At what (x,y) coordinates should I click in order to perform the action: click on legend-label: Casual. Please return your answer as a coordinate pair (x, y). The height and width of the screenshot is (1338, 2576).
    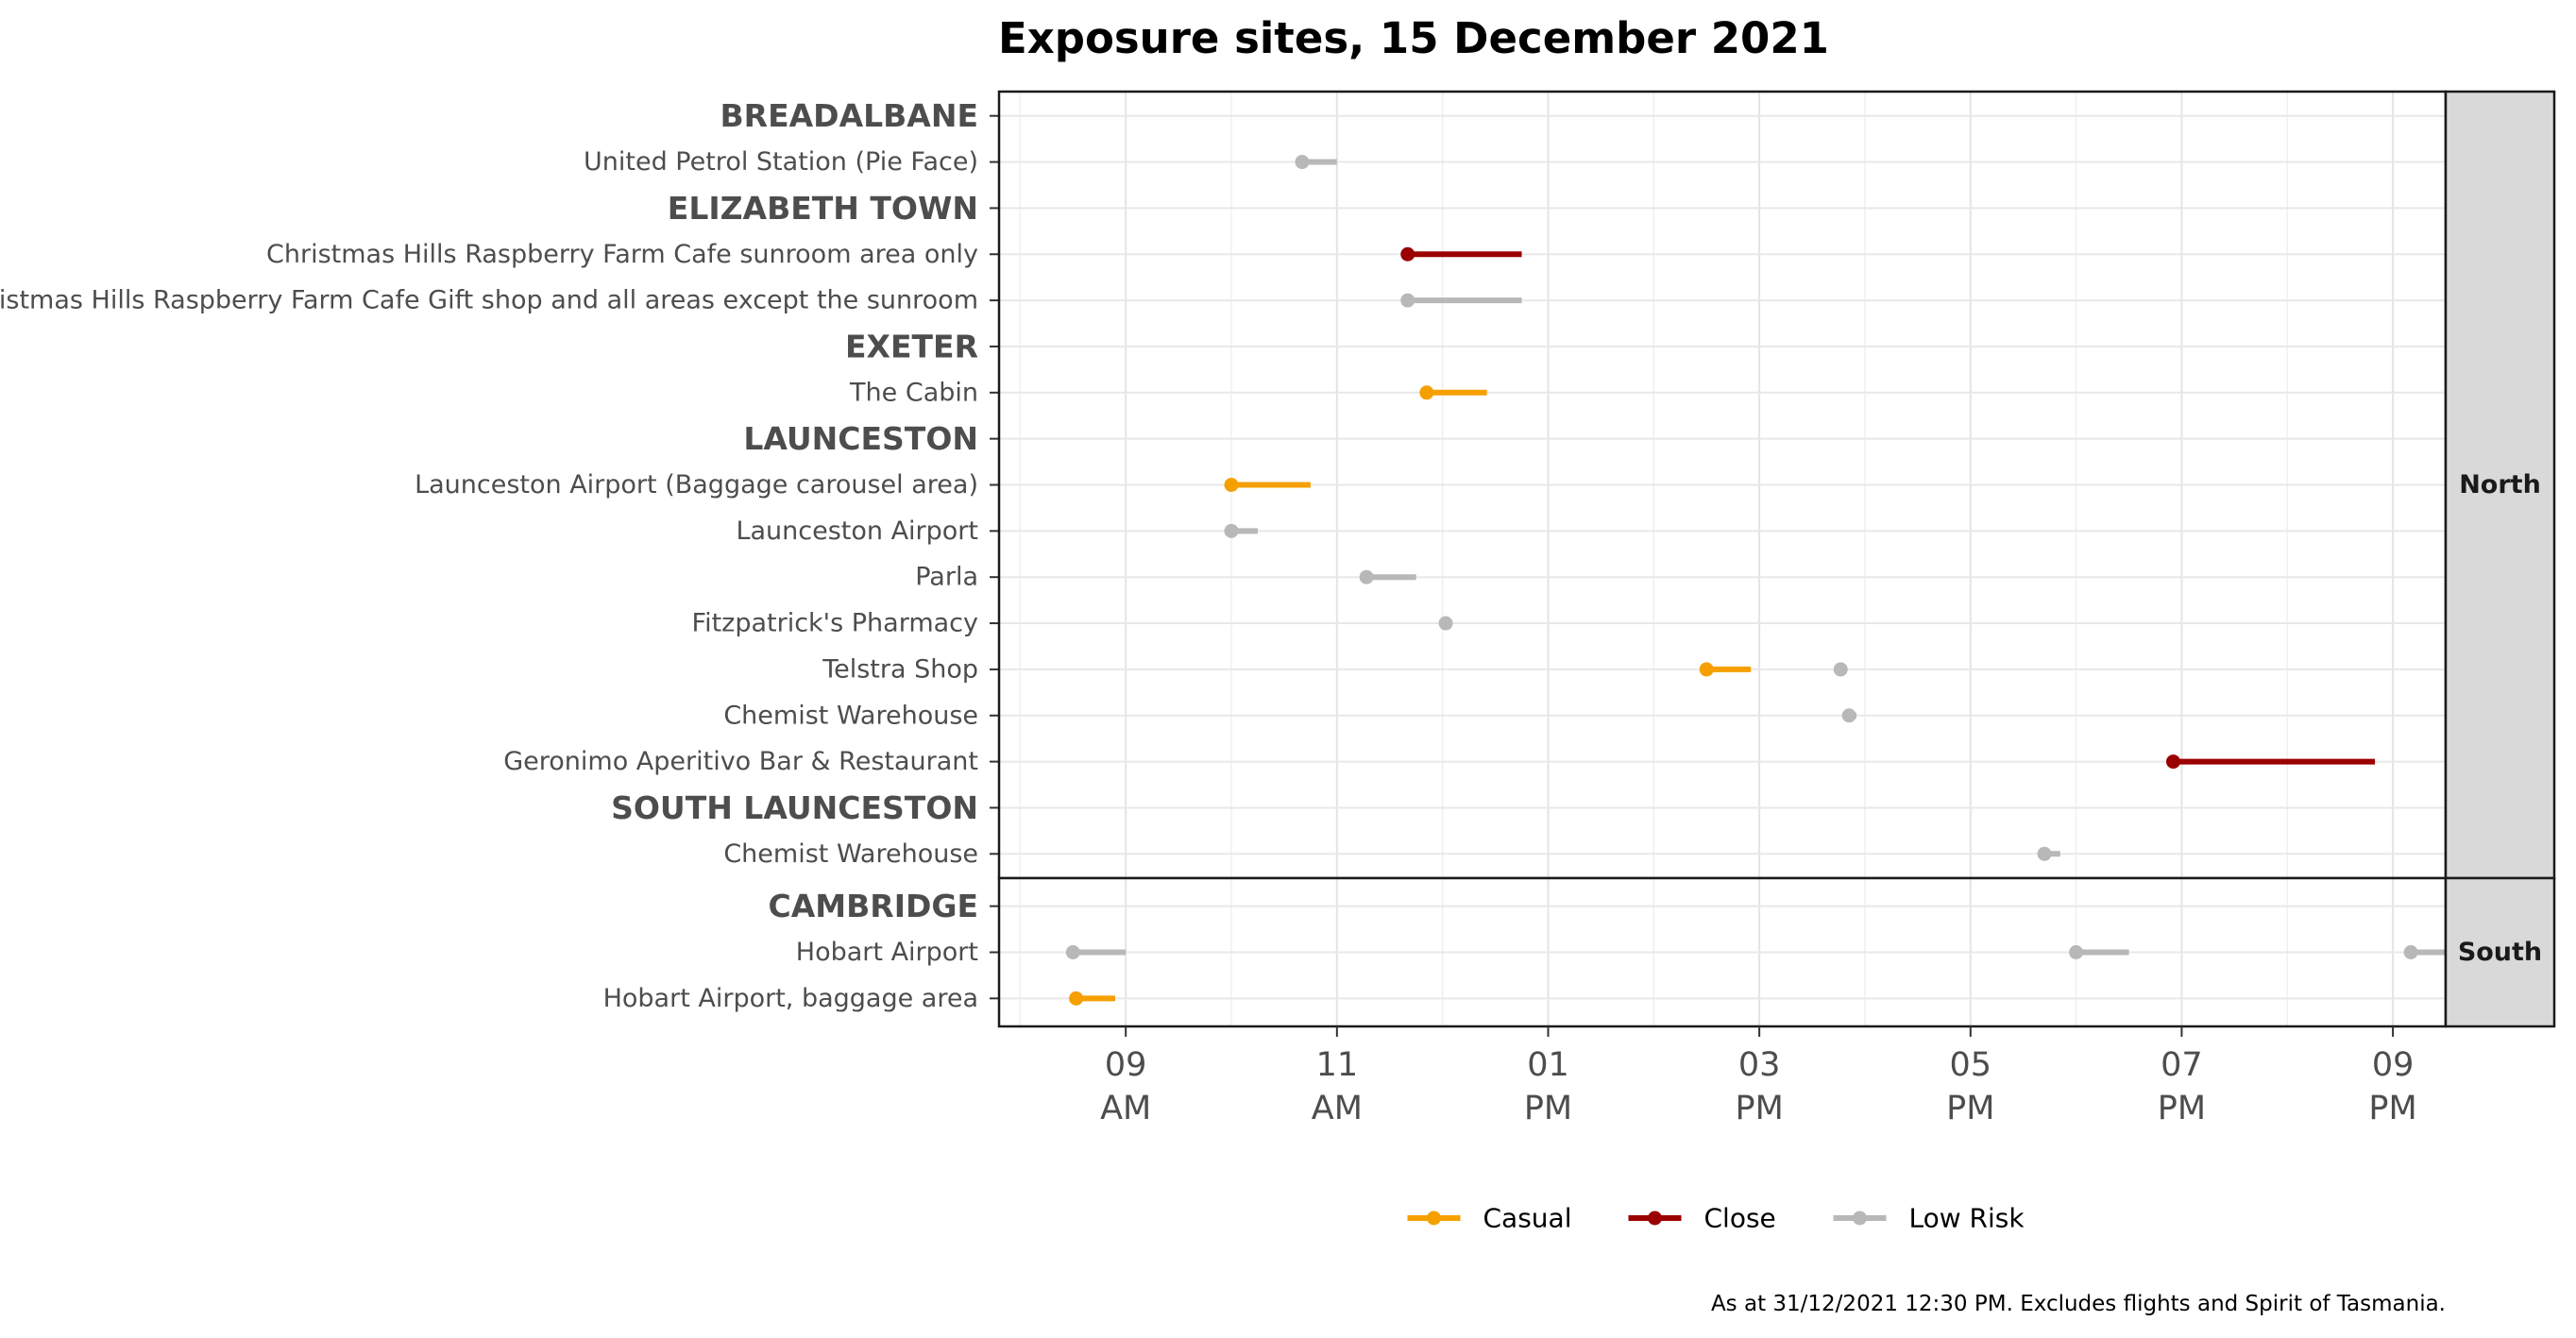
    Looking at the image, I should click on (1527, 1218).